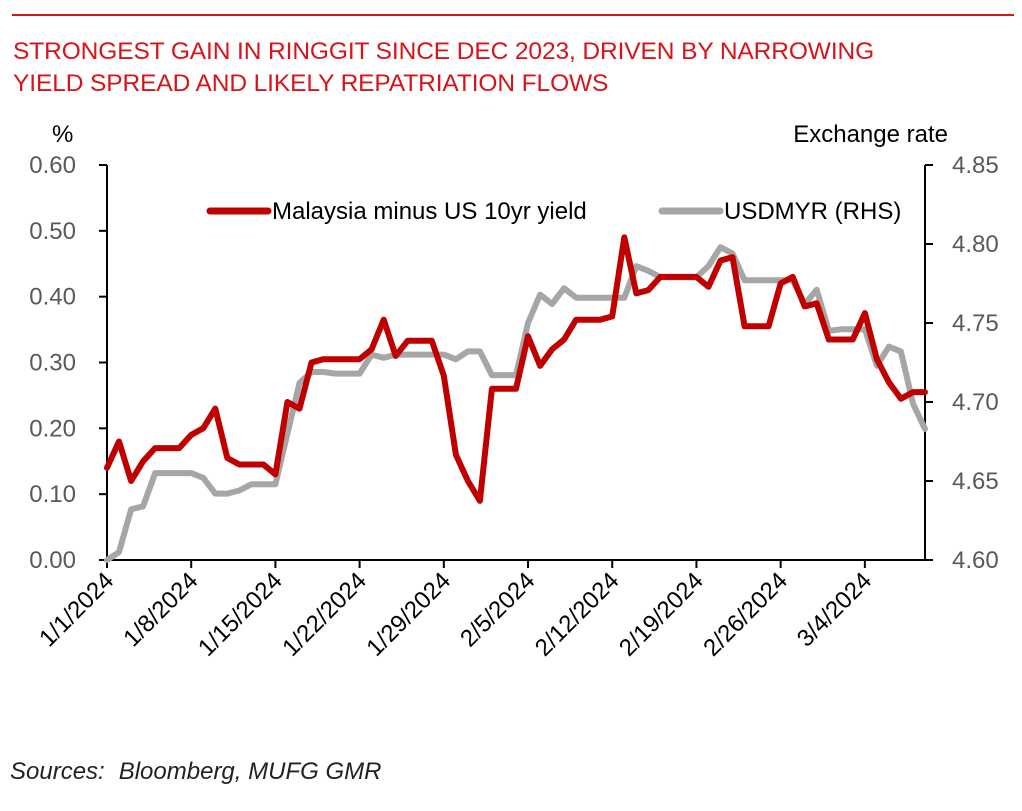 The height and width of the screenshot is (811, 1022). What do you see at coordinates (975, 323) in the screenshot?
I see `right-tick-label: 4.75` at bounding box center [975, 323].